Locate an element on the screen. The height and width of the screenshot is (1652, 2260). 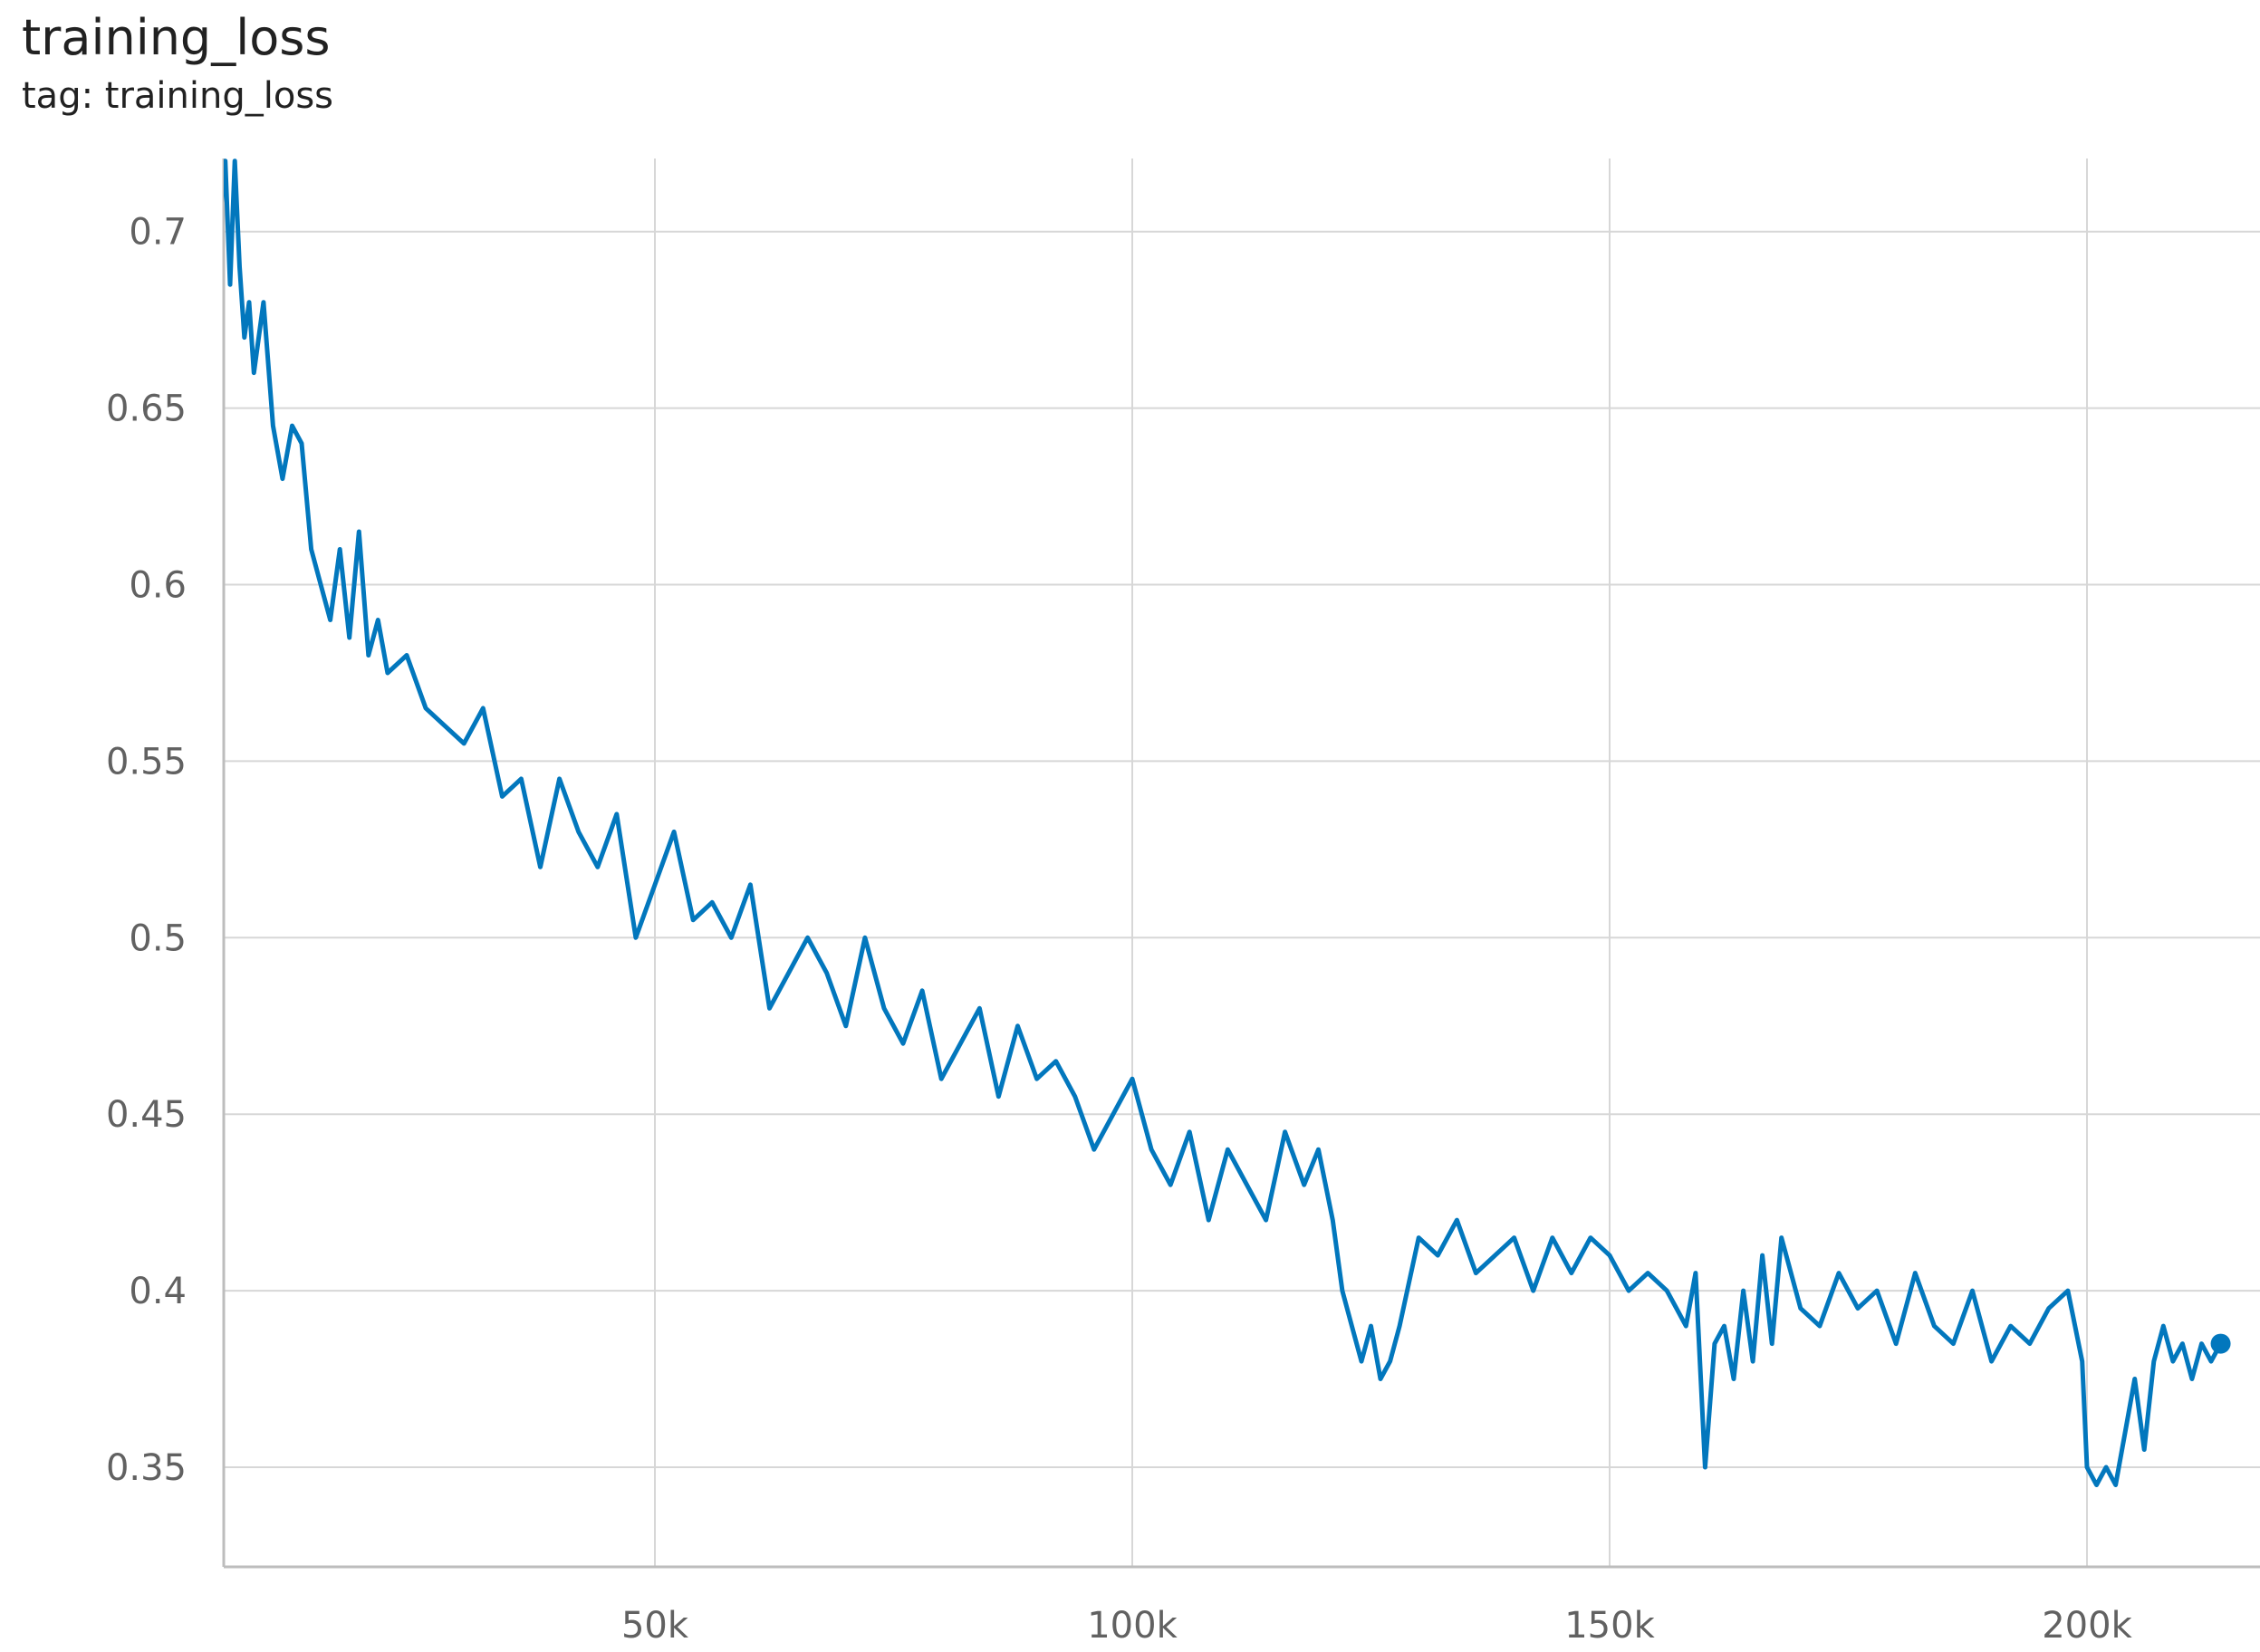
x-tick-label: 150k is located at coordinates (1610, 1626).